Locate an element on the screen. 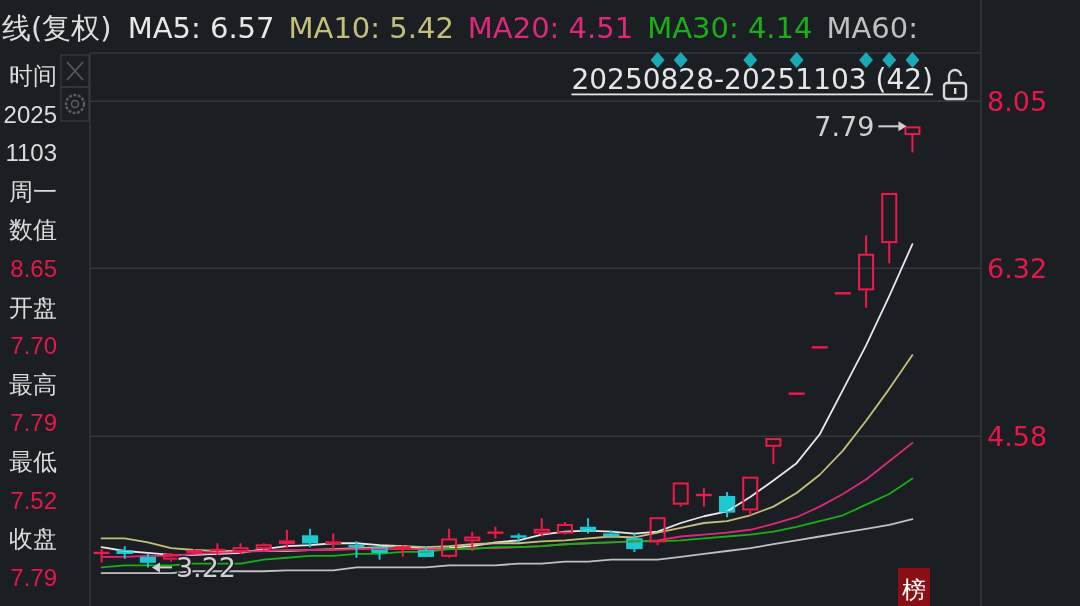  text: MA20: 4.51 is located at coordinates (550, 28).